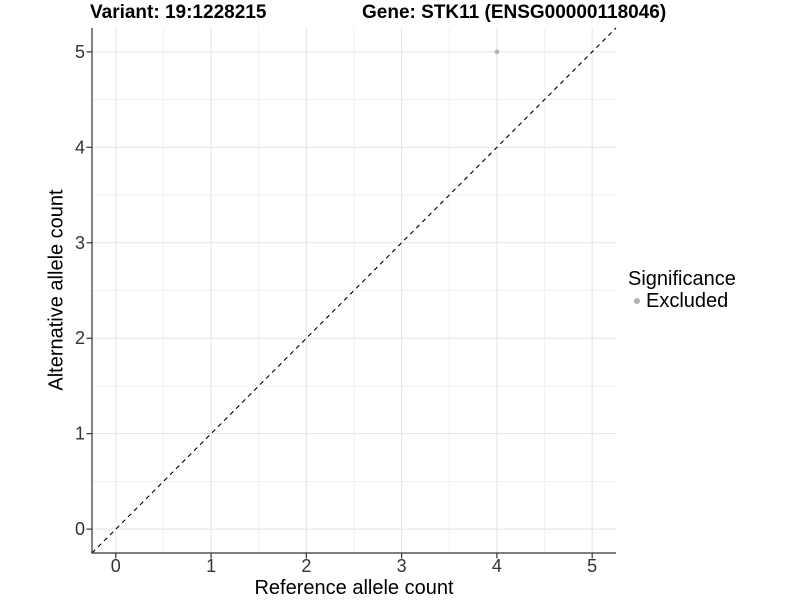 The width and height of the screenshot is (800, 600). What do you see at coordinates (80, 529) in the screenshot?
I see `y-tick-label: 0` at bounding box center [80, 529].